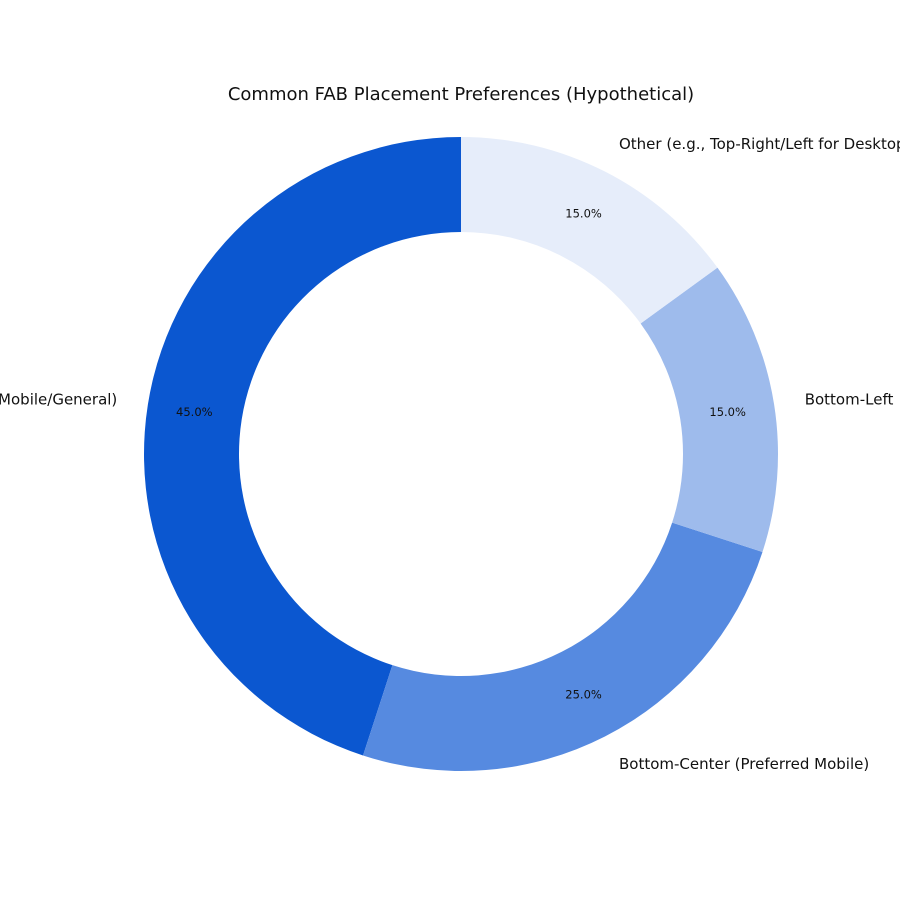 This screenshot has height=900, width=900. I want to click on category-label-bottom-right-standard-mobile-general: Bottom-Right (Standard Mobile/General), so click(58, 400).